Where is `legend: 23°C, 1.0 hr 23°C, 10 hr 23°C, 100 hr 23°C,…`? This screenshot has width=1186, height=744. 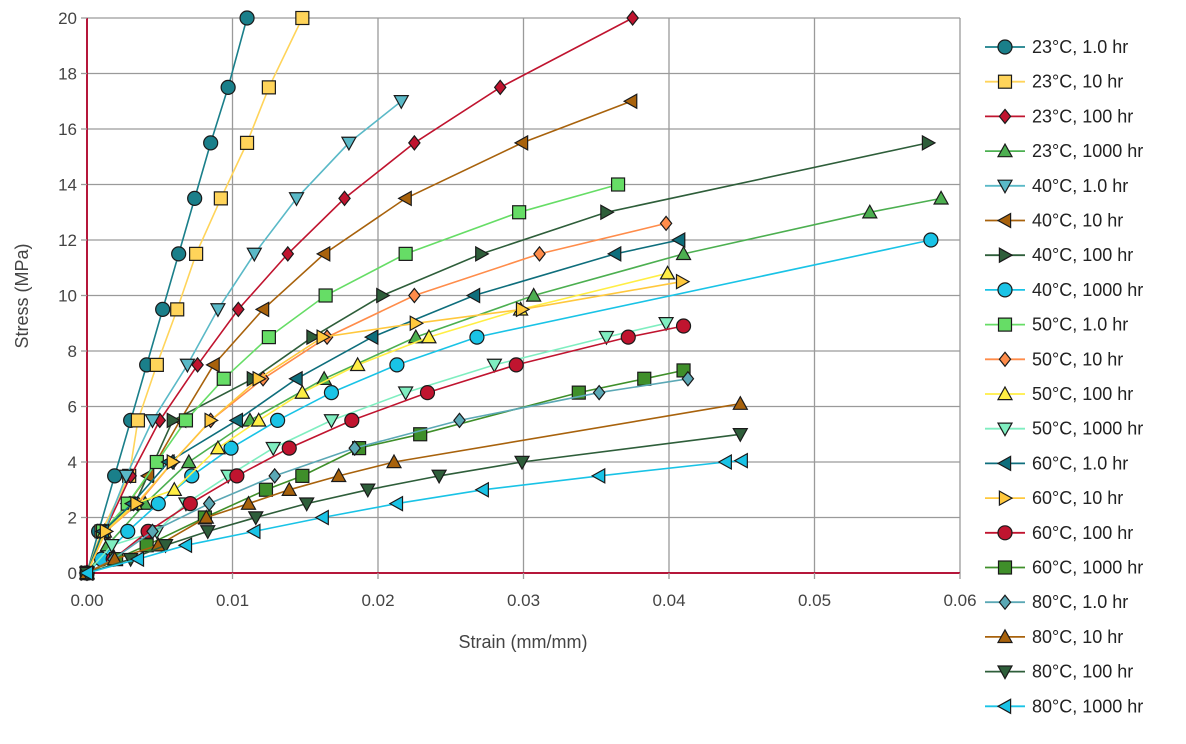 legend: 23°C, 1.0 hr 23°C, 10 hr 23°C, 100 hr 23°C,… is located at coordinates (1064, 376).